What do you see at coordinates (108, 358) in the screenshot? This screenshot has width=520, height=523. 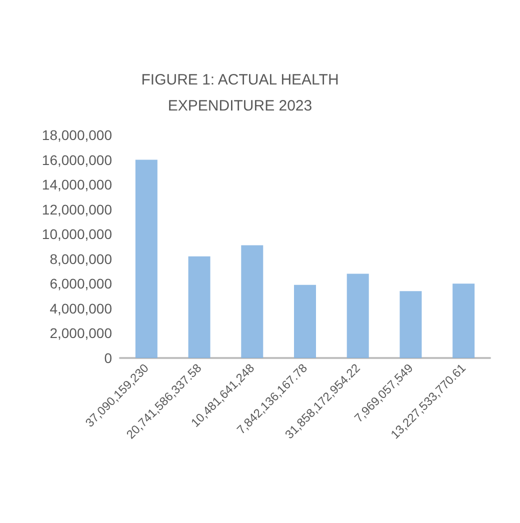 I see `y-tick-label: 0` at bounding box center [108, 358].